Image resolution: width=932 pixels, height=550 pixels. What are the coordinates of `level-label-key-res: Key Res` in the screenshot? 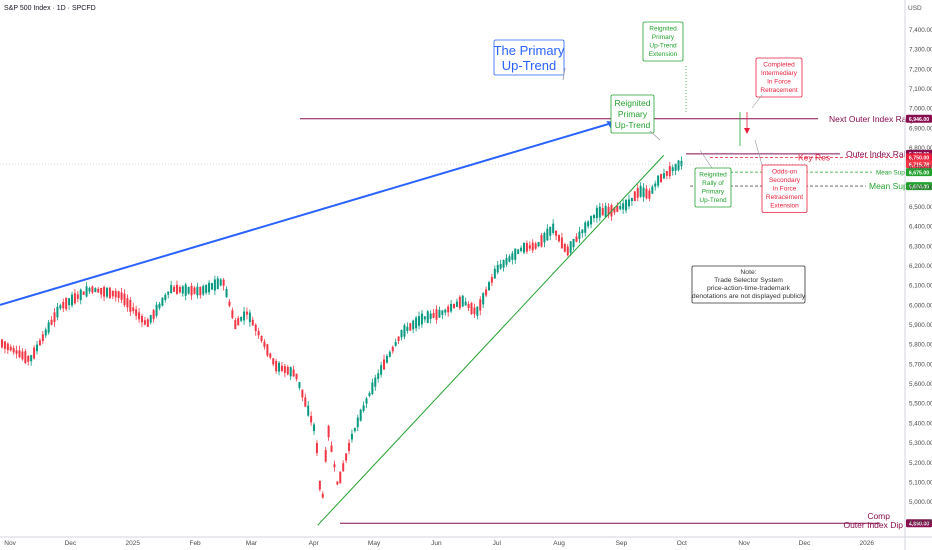 It's located at (814, 157).